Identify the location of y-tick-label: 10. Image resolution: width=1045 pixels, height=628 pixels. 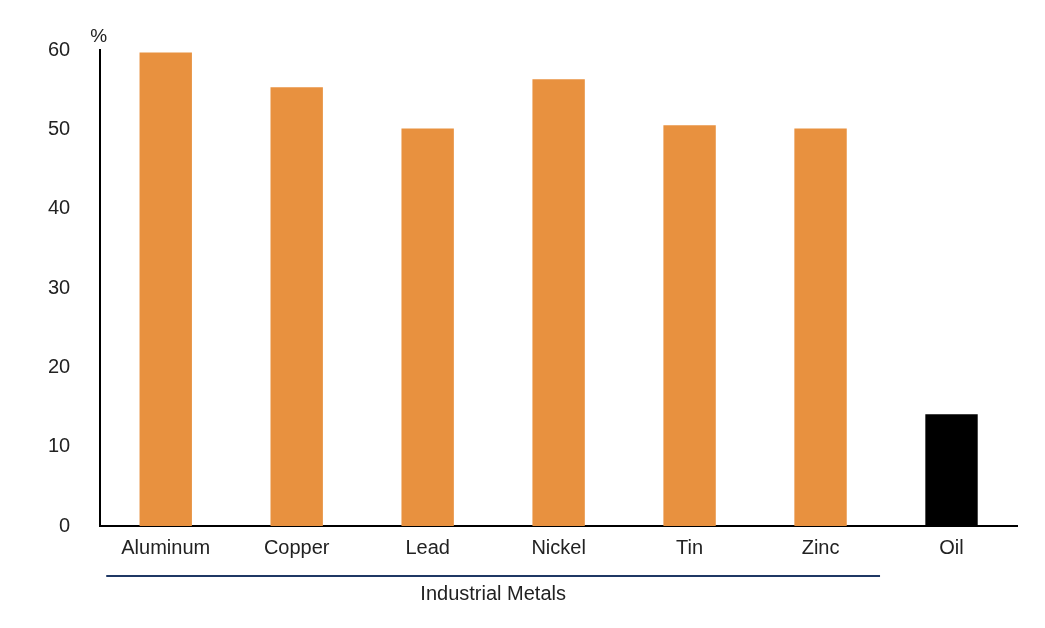
(59, 445).